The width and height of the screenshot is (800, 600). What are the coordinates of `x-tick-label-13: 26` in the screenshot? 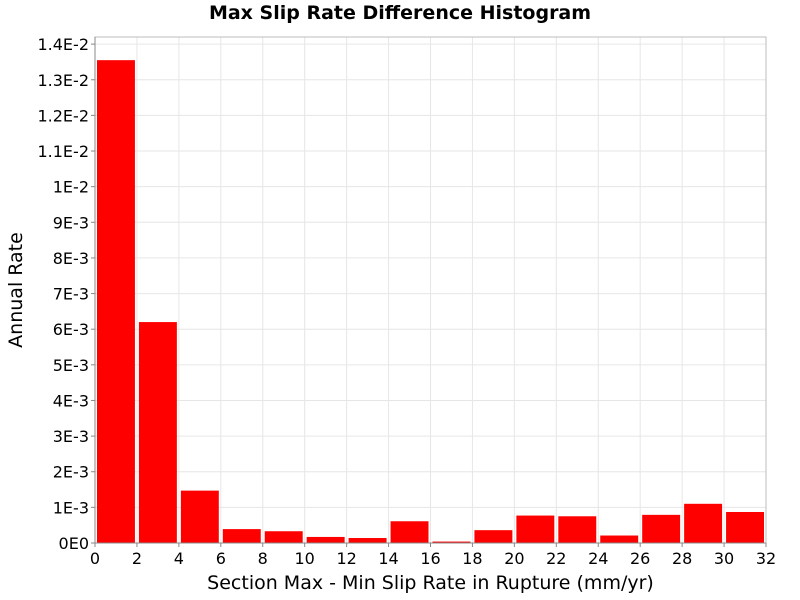 It's located at (640, 558).